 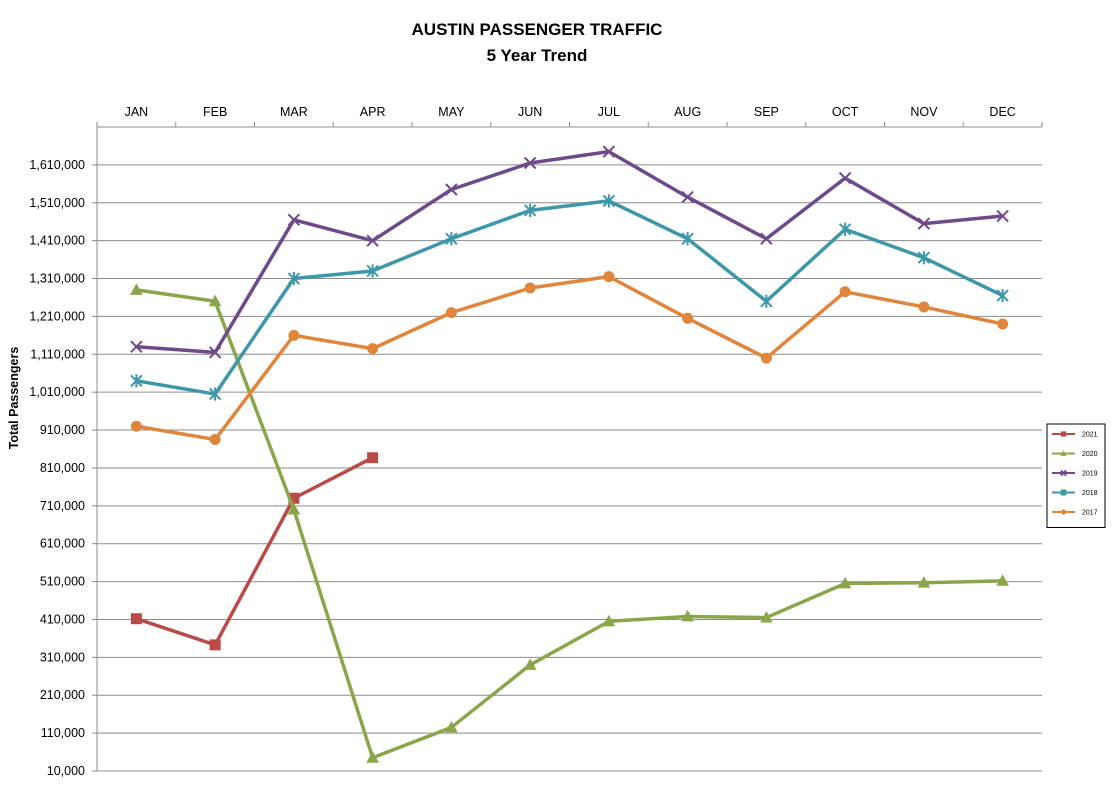 What do you see at coordinates (1075, 493) in the screenshot?
I see `legend-item-2018: 2018` at bounding box center [1075, 493].